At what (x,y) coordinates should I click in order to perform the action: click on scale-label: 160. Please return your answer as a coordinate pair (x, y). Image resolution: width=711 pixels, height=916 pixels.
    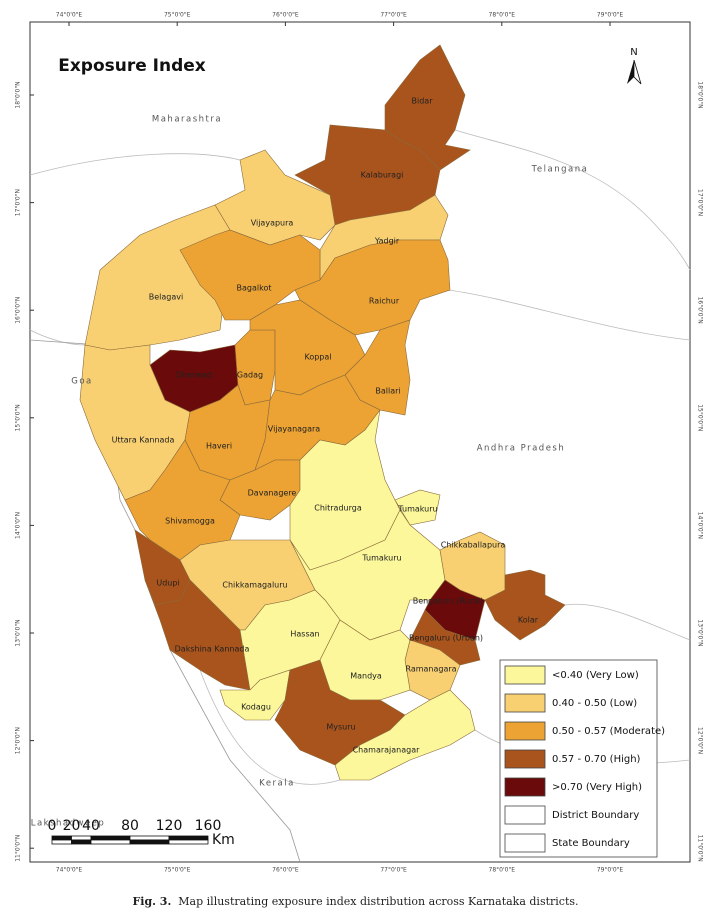
    Looking at the image, I should click on (208, 826).